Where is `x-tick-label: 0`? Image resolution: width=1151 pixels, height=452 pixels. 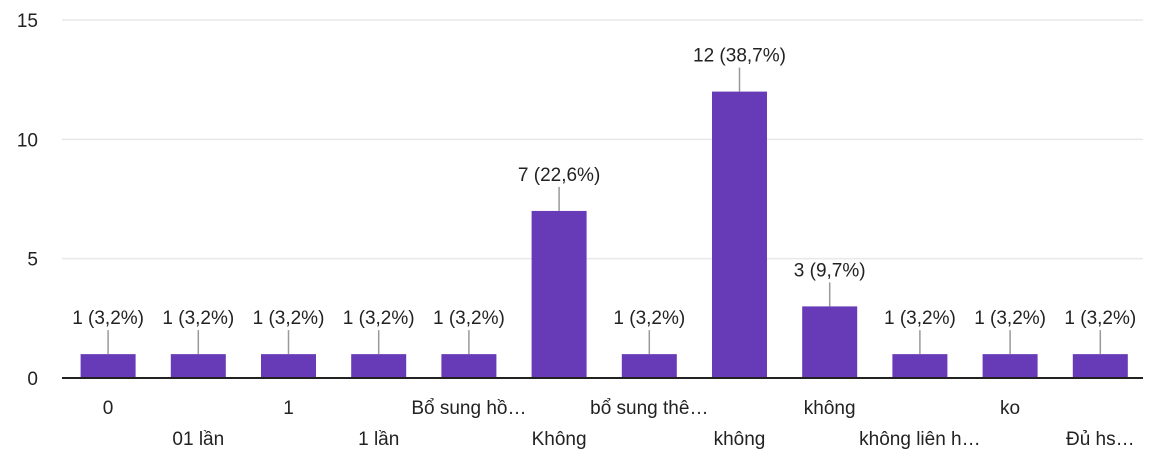 x-tick-label: 0 is located at coordinates (108, 408).